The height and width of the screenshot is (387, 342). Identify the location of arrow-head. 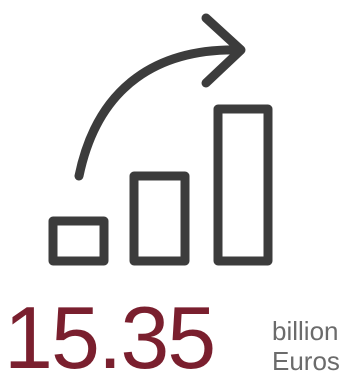
(223, 50).